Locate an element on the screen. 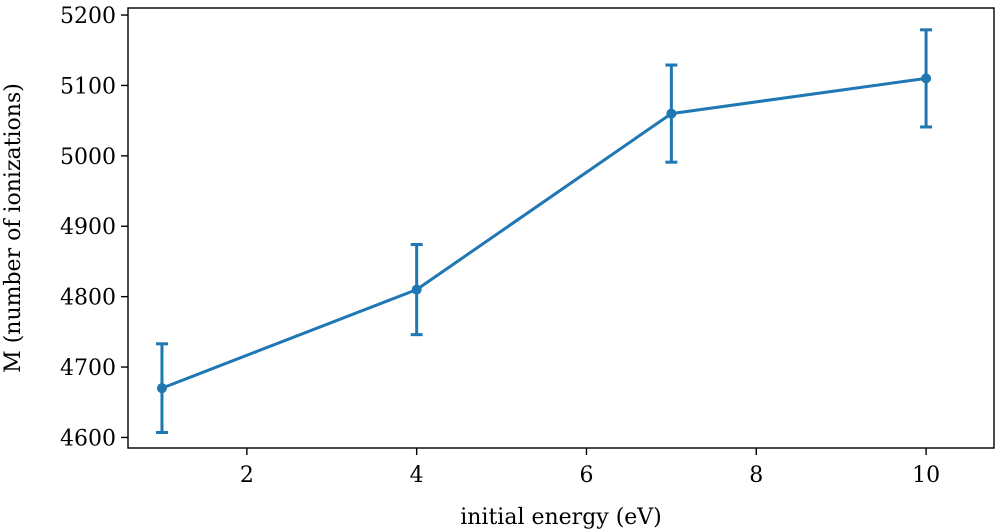  y-tick-label: 4600 is located at coordinates (88, 438).